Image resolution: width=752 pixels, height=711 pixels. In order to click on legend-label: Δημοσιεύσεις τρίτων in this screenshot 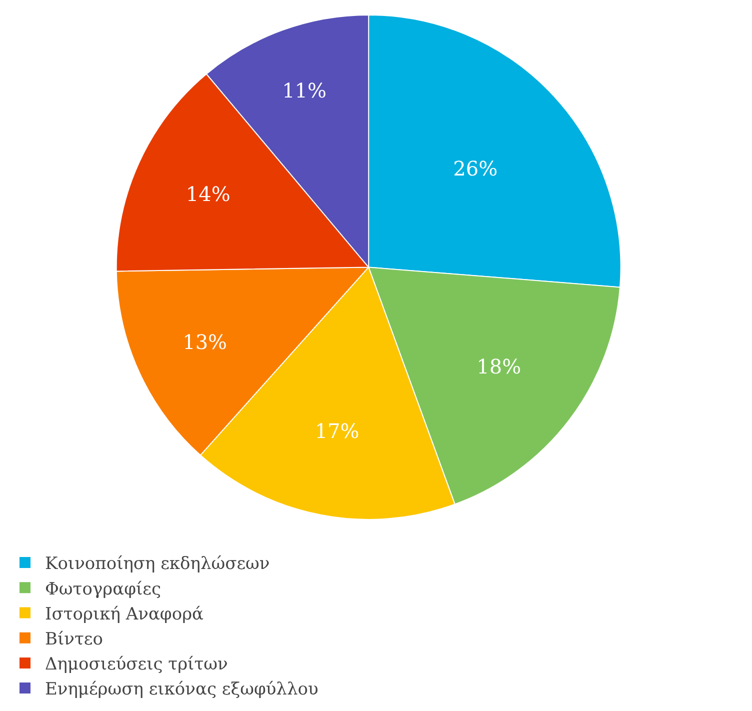, I will do `click(136, 664)`.